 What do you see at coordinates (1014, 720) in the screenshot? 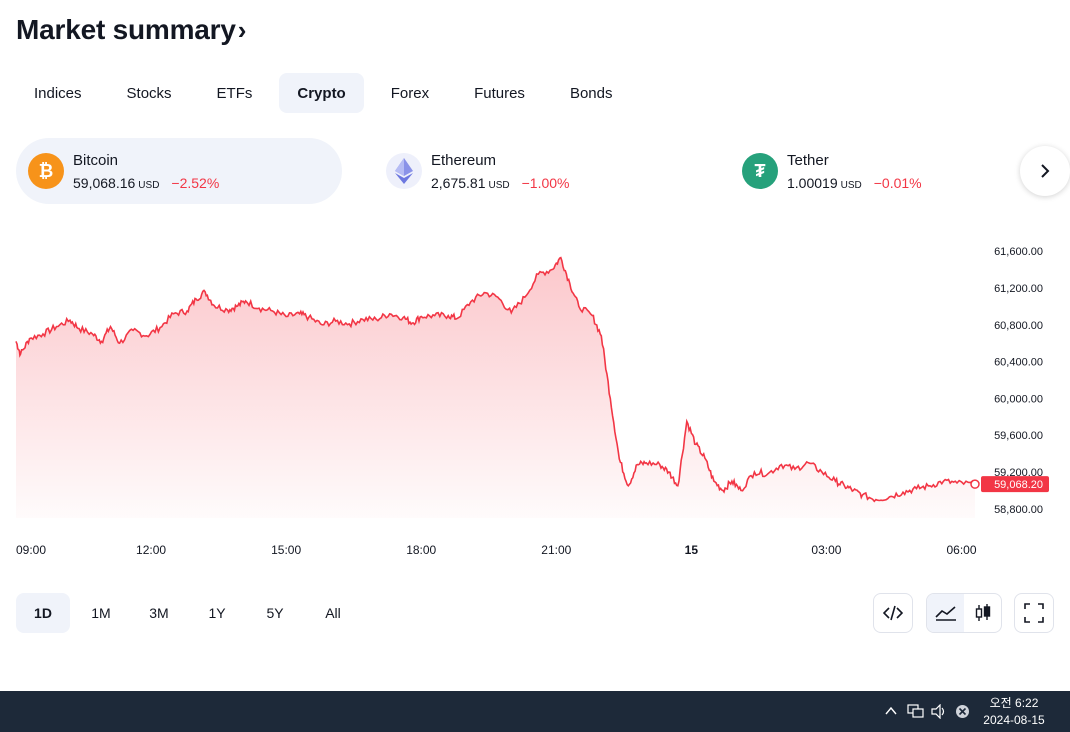
I see `clock-date: 2024-08-15` at bounding box center [1014, 720].